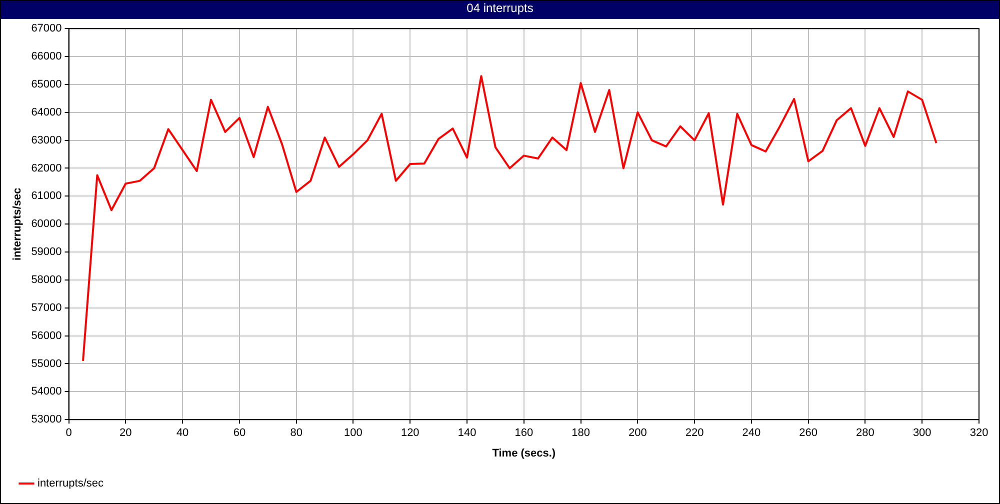 This screenshot has height=504, width=1000. I want to click on x-tick-label: 140, so click(467, 433).